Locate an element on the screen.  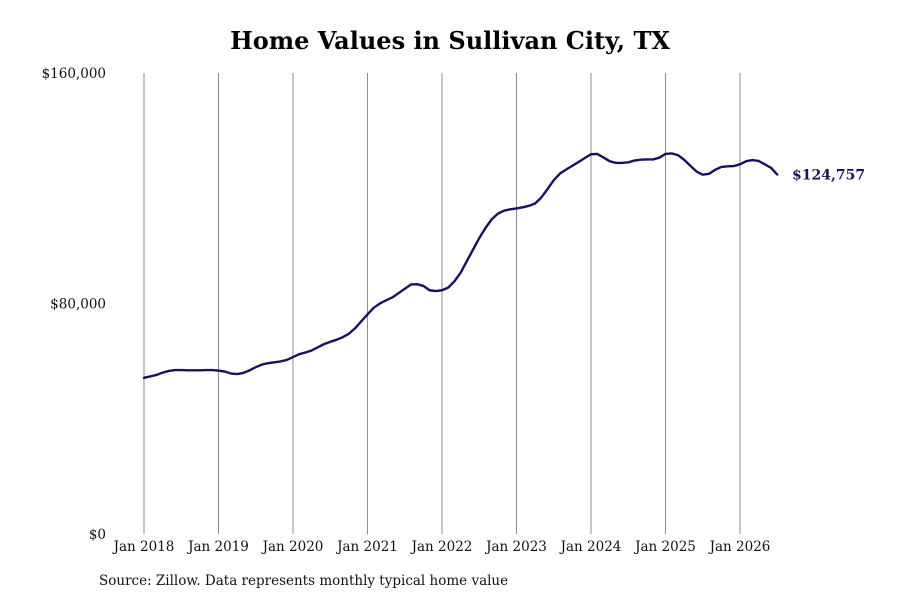
x-tick-label: Jan 2021 is located at coordinates (366, 547).